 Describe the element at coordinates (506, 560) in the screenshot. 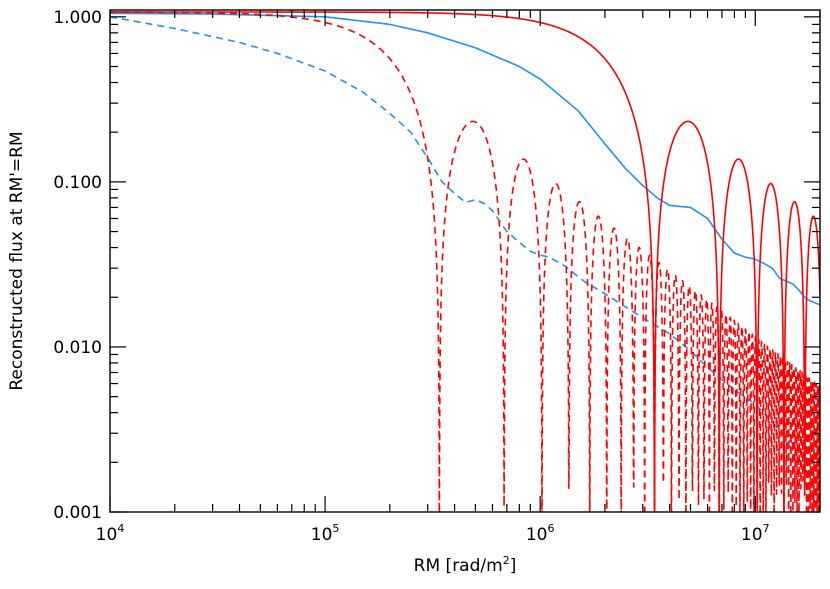

I see `x-axis-title-sup: 2` at that location.